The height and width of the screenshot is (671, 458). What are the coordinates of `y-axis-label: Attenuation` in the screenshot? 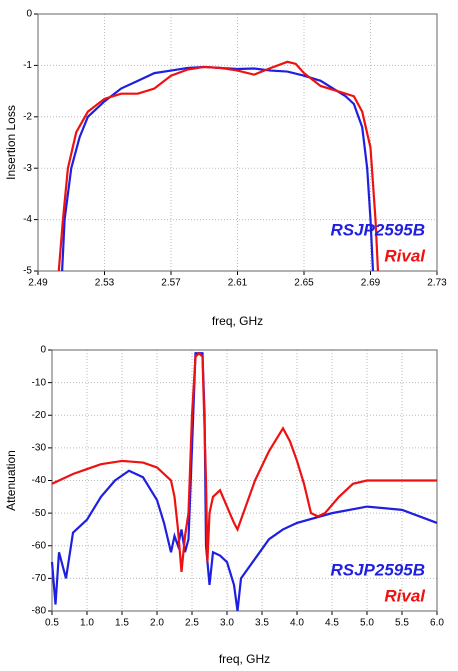 It's located at (11, 480).